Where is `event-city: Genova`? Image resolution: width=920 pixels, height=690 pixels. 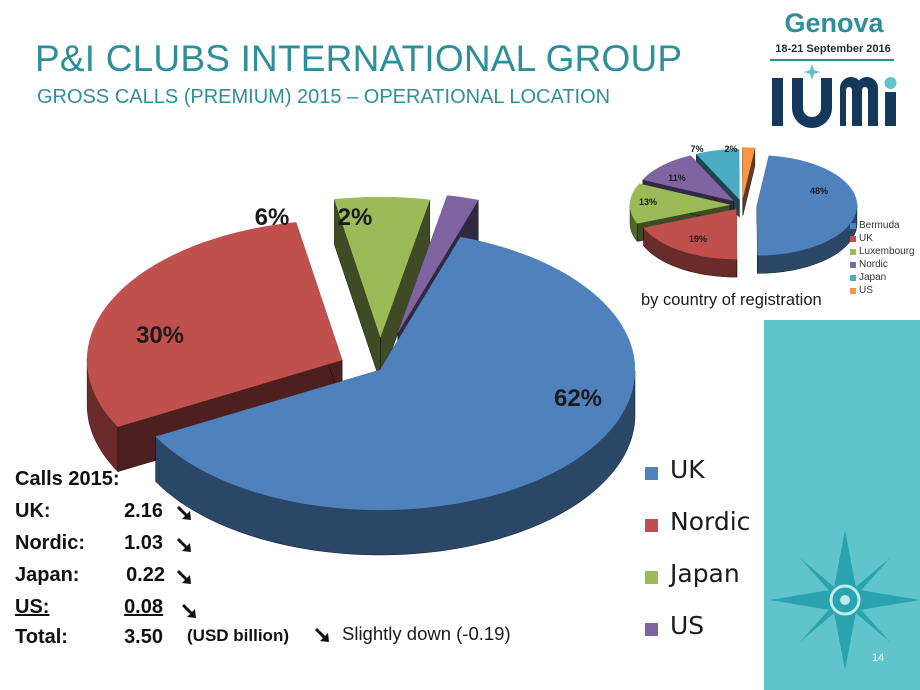
event-city: Genova is located at coordinates (834, 23).